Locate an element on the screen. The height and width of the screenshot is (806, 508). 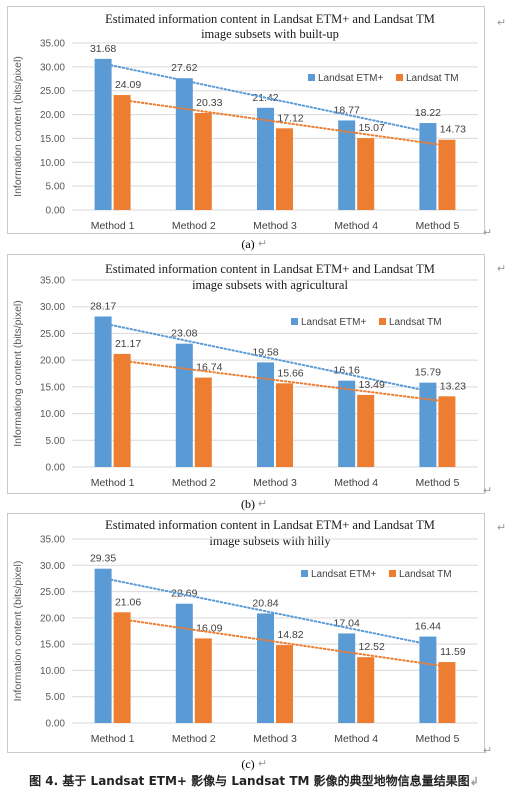
data-label: 13.23 is located at coordinates (453, 386).